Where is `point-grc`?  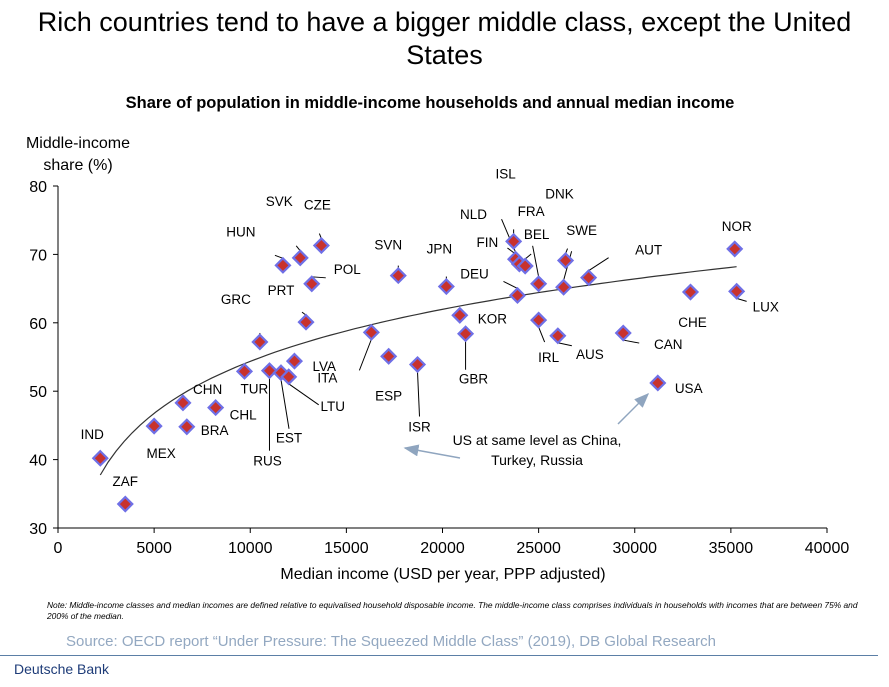
point-grc is located at coordinates (260, 342).